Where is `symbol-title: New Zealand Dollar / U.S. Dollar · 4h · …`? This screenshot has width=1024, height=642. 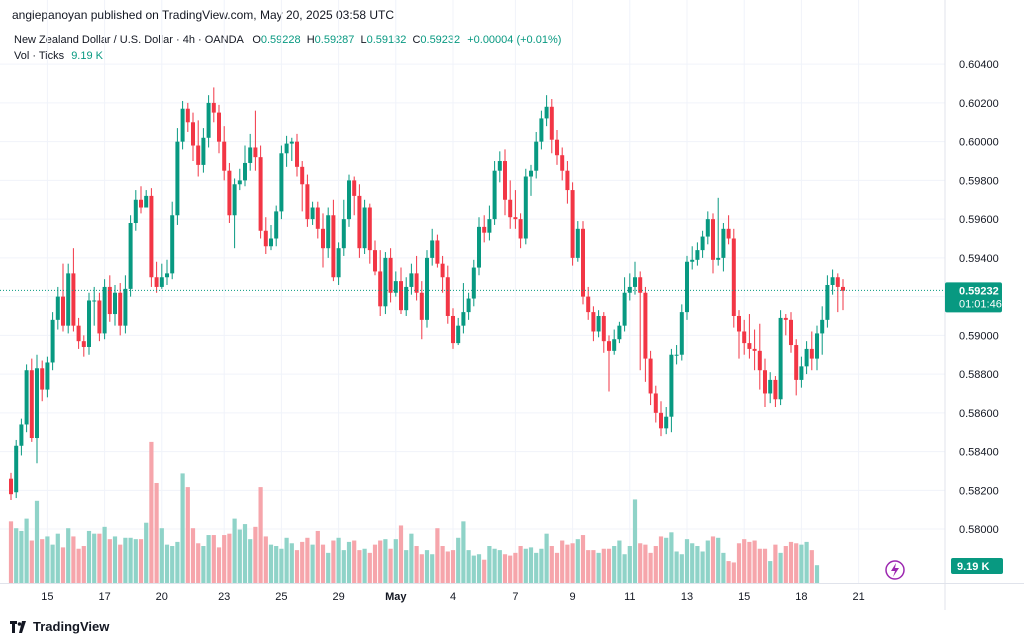 symbol-title: New Zealand Dollar / U.S. Dollar · 4h · … is located at coordinates (129, 40).